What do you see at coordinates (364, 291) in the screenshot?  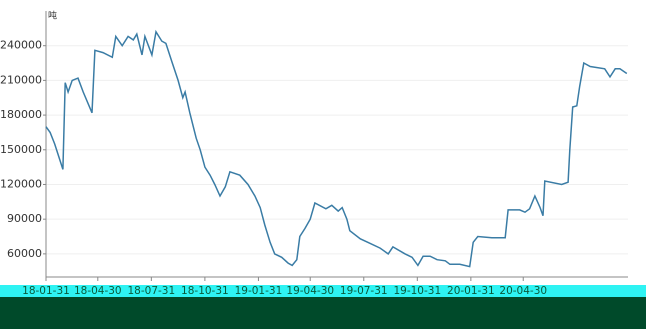 I see `x-tick-label: 19-07-31` at bounding box center [364, 291].